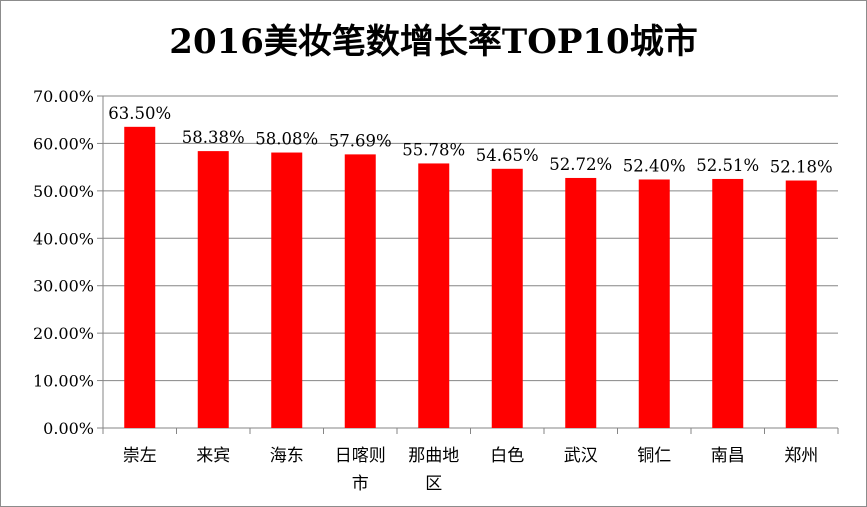 The image size is (867, 507). What do you see at coordinates (433, 470) in the screenshot?
I see `category-label: 那曲地区` at bounding box center [433, 470].